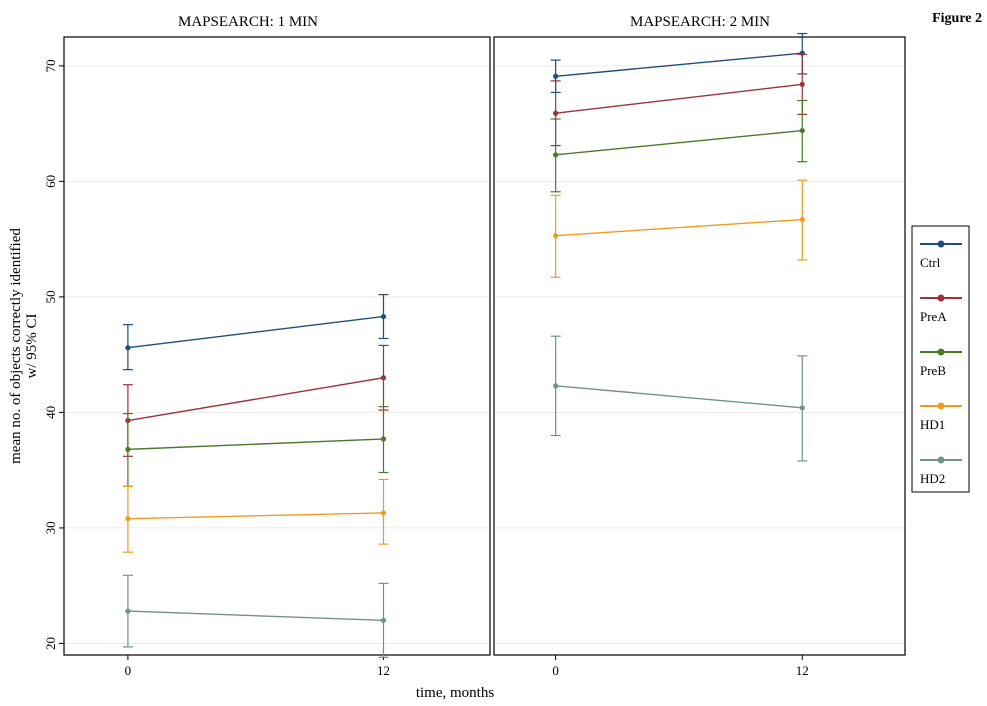 The width and height of the screenshot is (987, 706). What do you see at coordinates (32, 346) in the screenshot?
I see `y-axis-label-line2: w/ 95% CI` at bounding box center [32, 346].